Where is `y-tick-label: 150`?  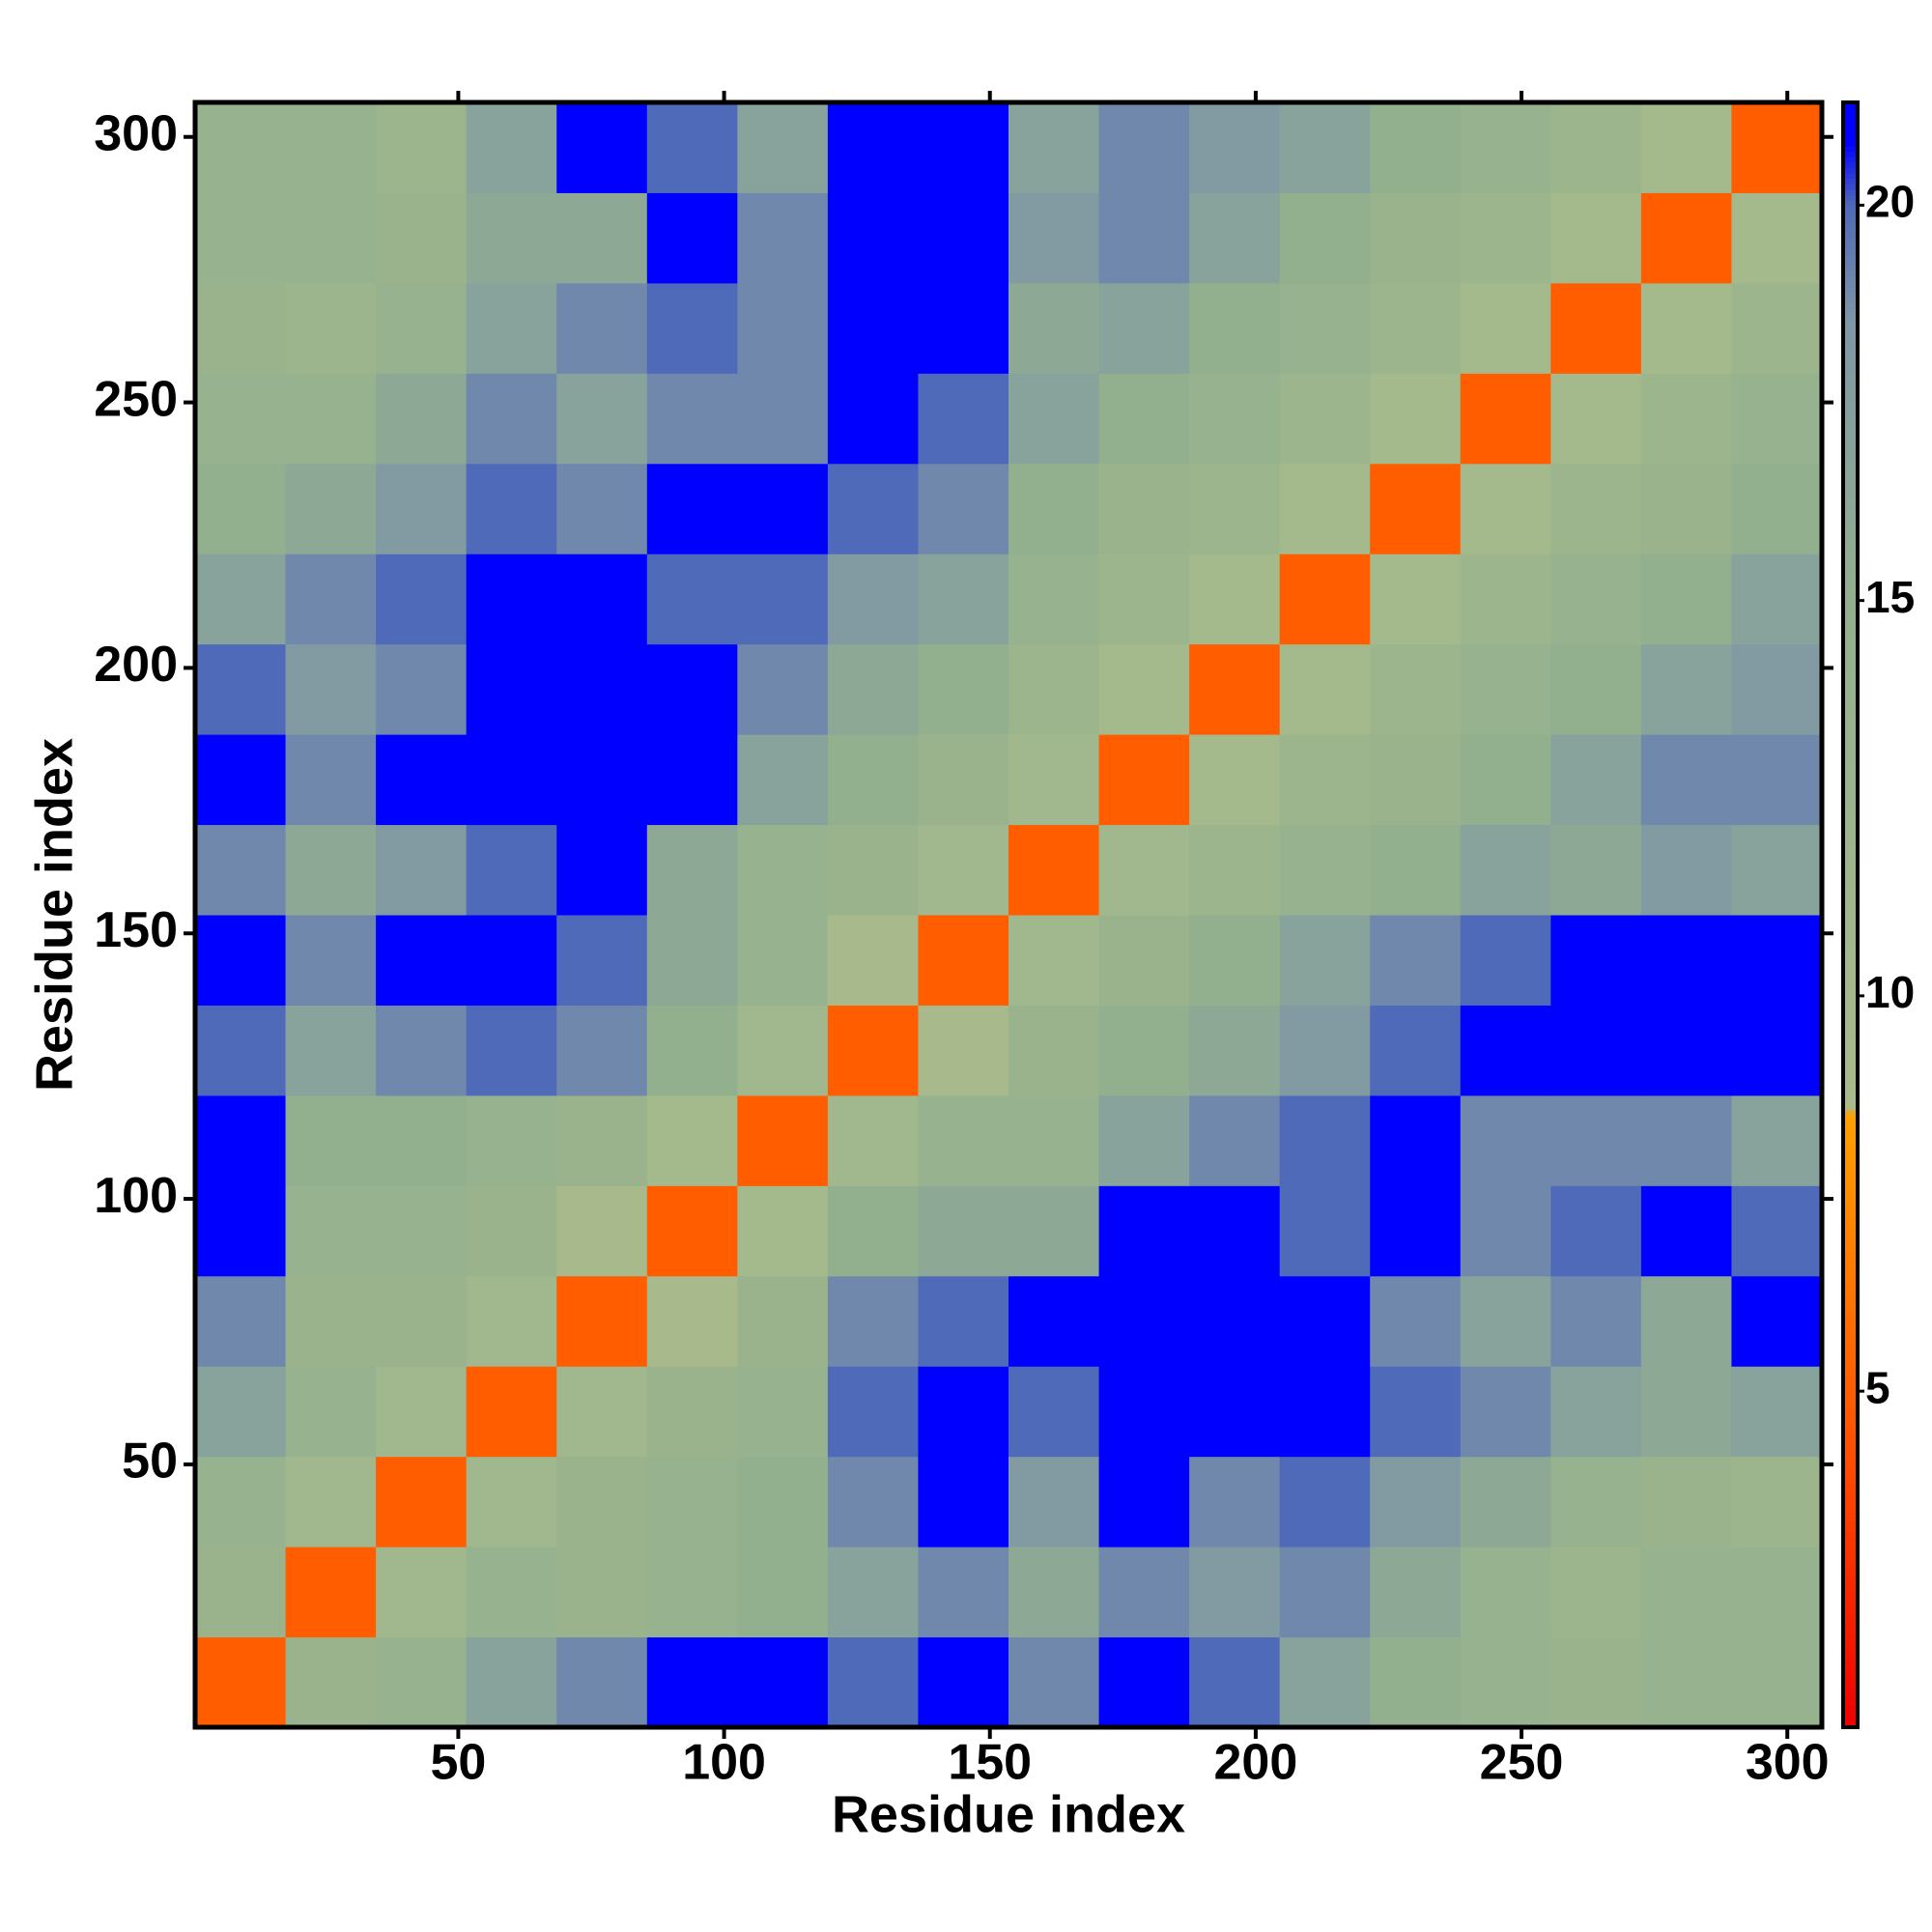
y-tick-label: 150 is located at coordinates (136, 930).